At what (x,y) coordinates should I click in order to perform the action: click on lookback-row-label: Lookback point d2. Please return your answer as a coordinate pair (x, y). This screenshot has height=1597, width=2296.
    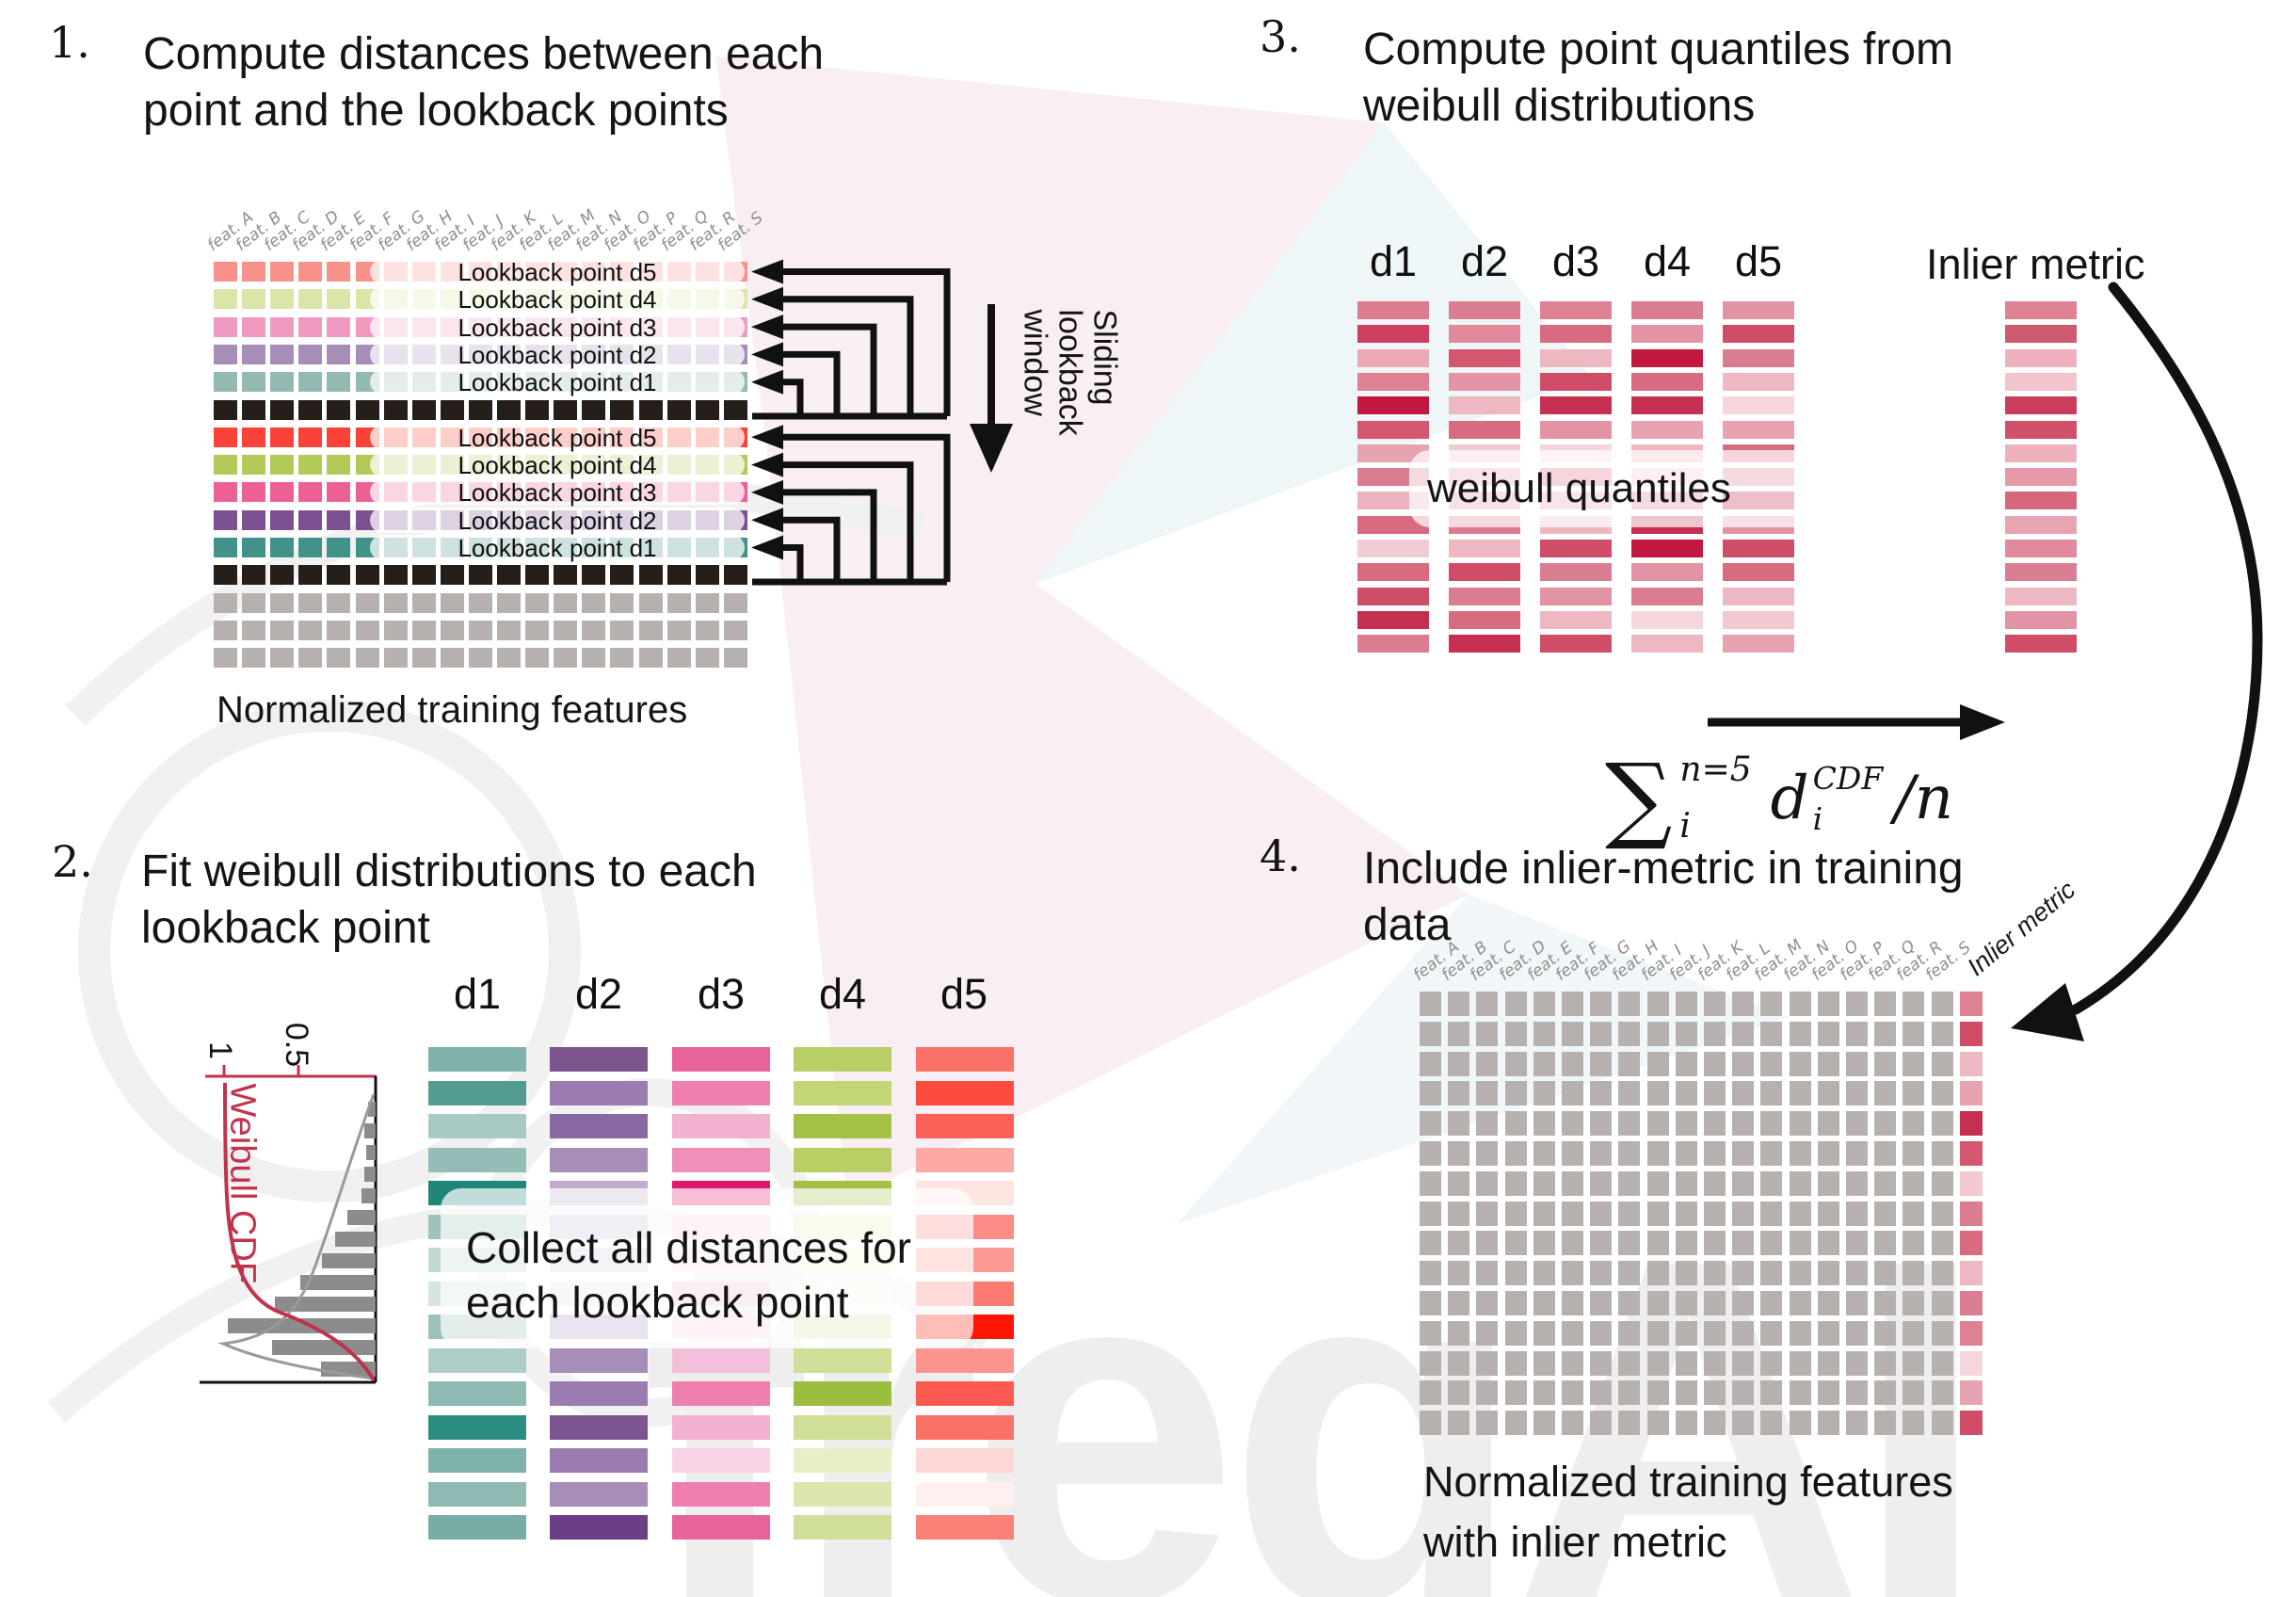
    Looking at the image, I should click on (557, 354).